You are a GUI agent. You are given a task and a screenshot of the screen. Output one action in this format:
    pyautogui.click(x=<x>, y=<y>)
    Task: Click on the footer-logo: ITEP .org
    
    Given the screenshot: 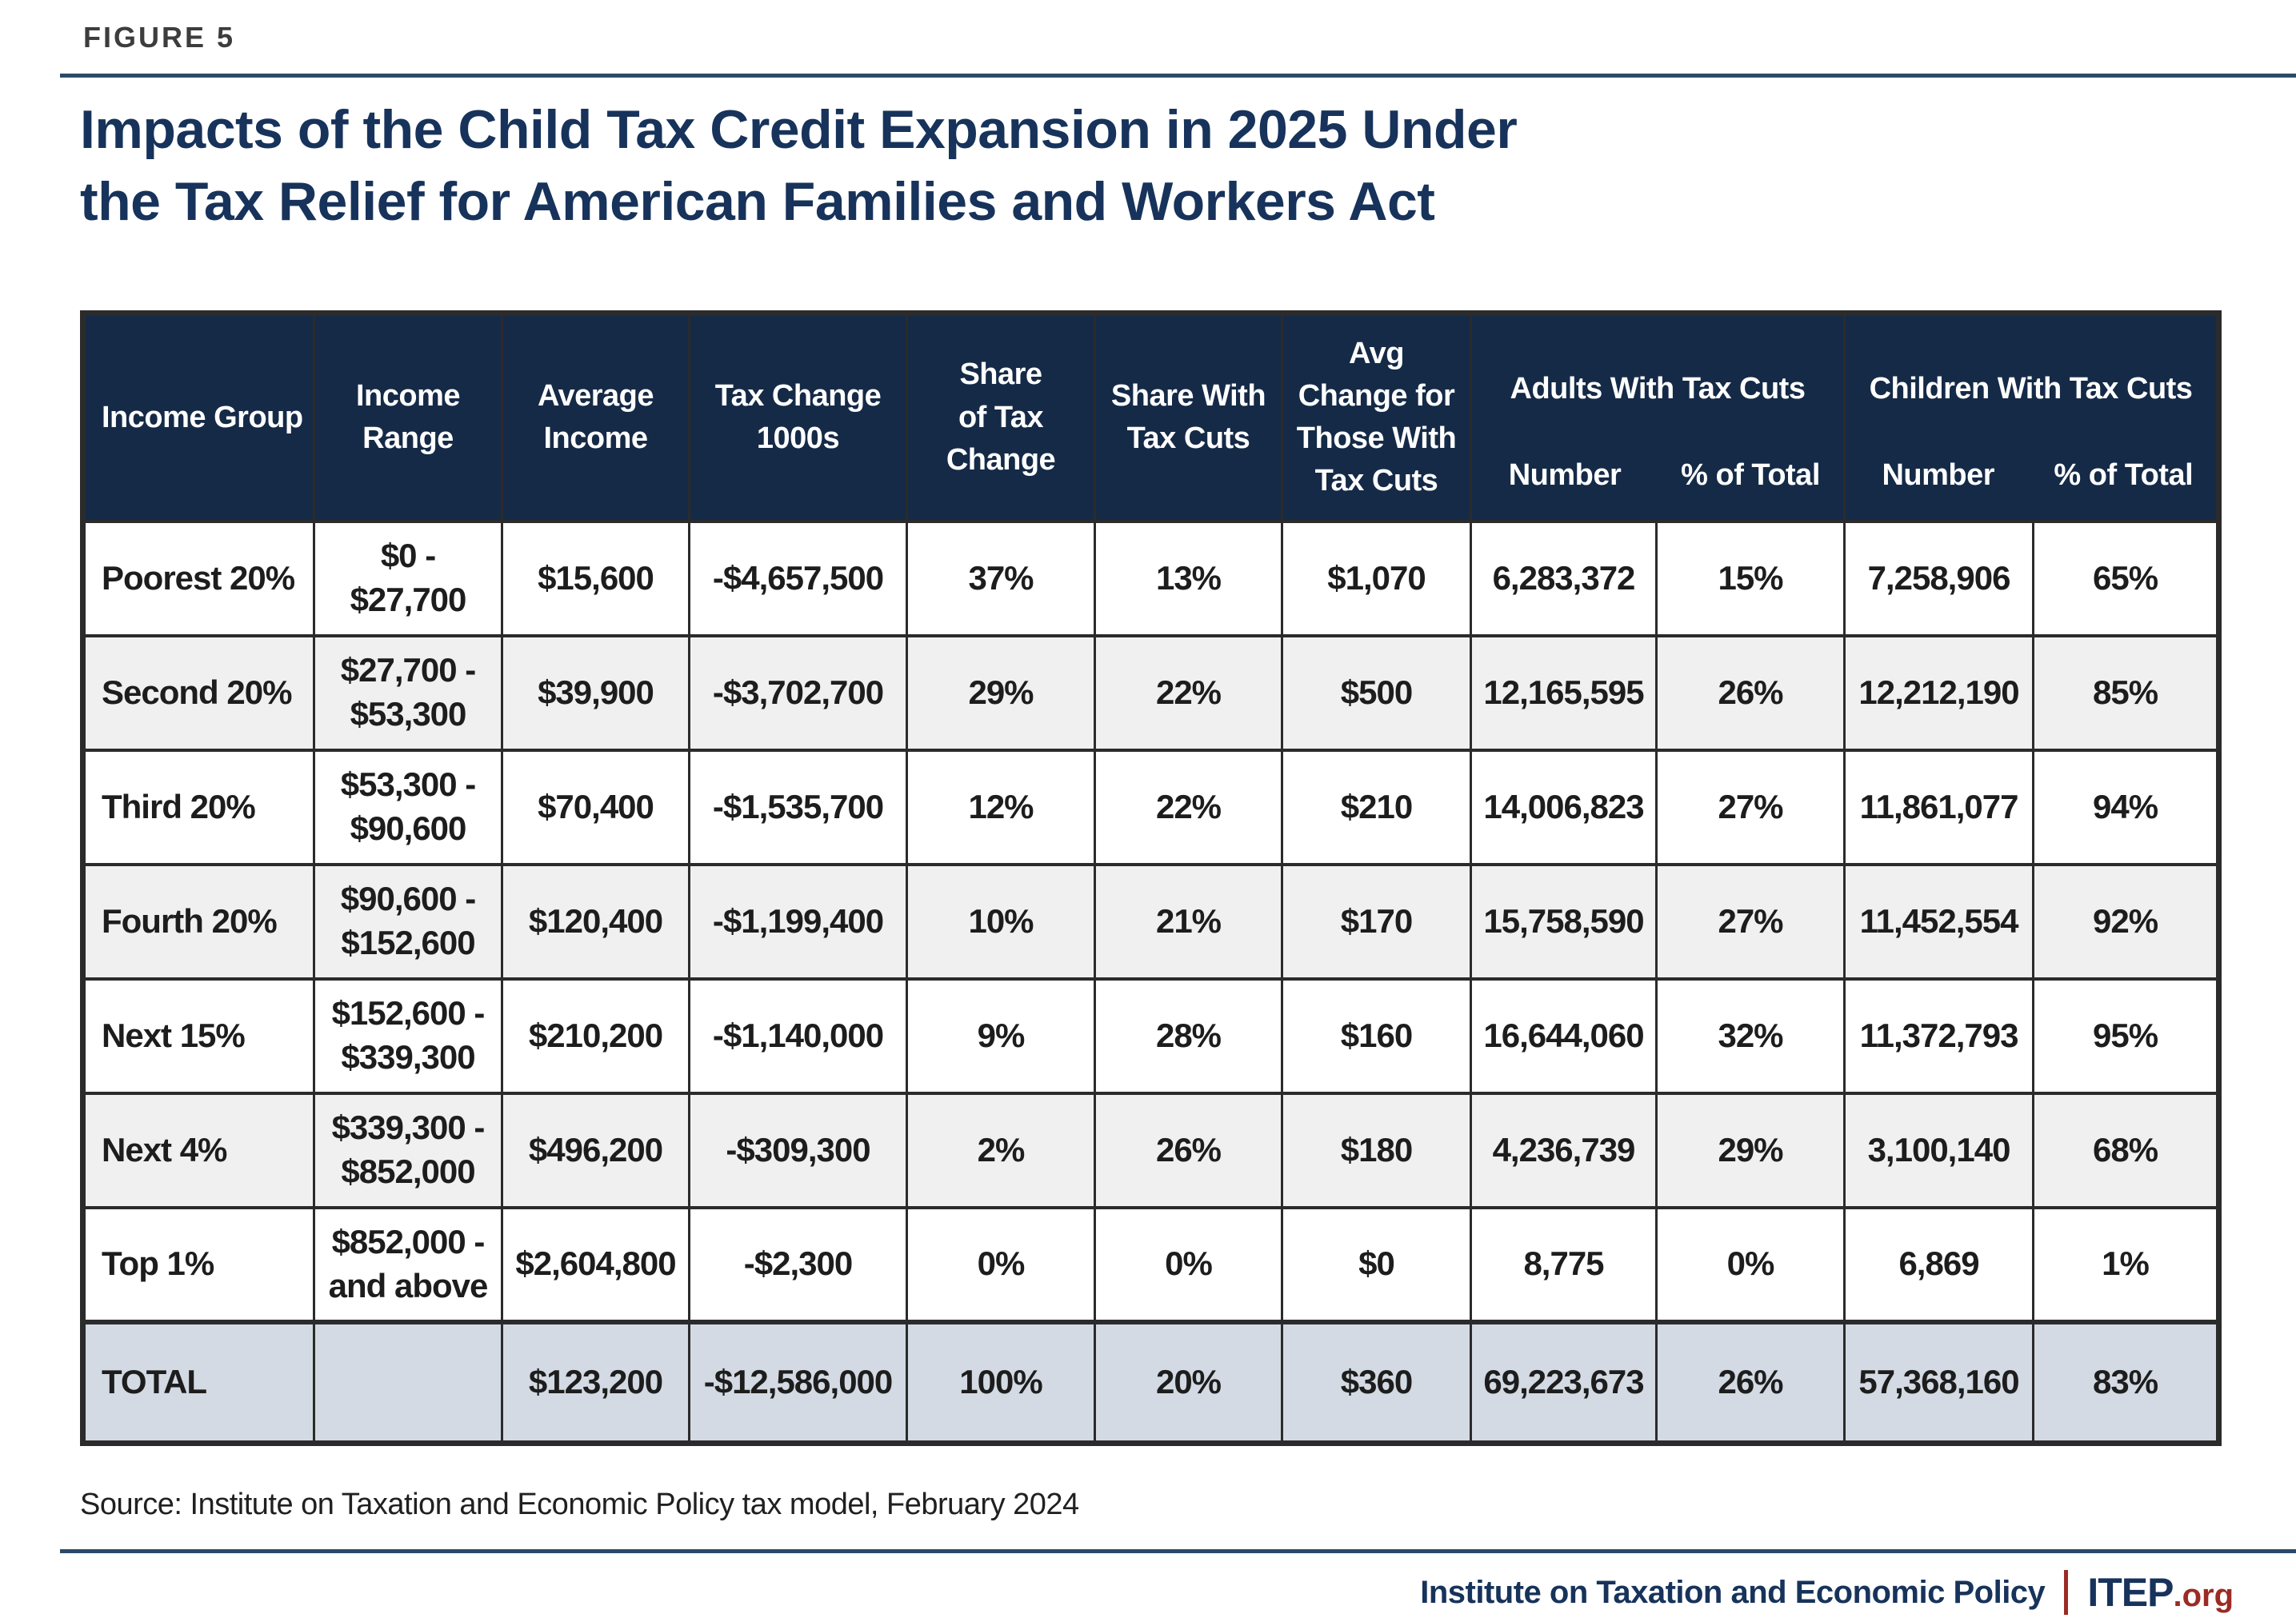 What is the action you would take?
    pyautogui.click(x=2160, y=1592)
    